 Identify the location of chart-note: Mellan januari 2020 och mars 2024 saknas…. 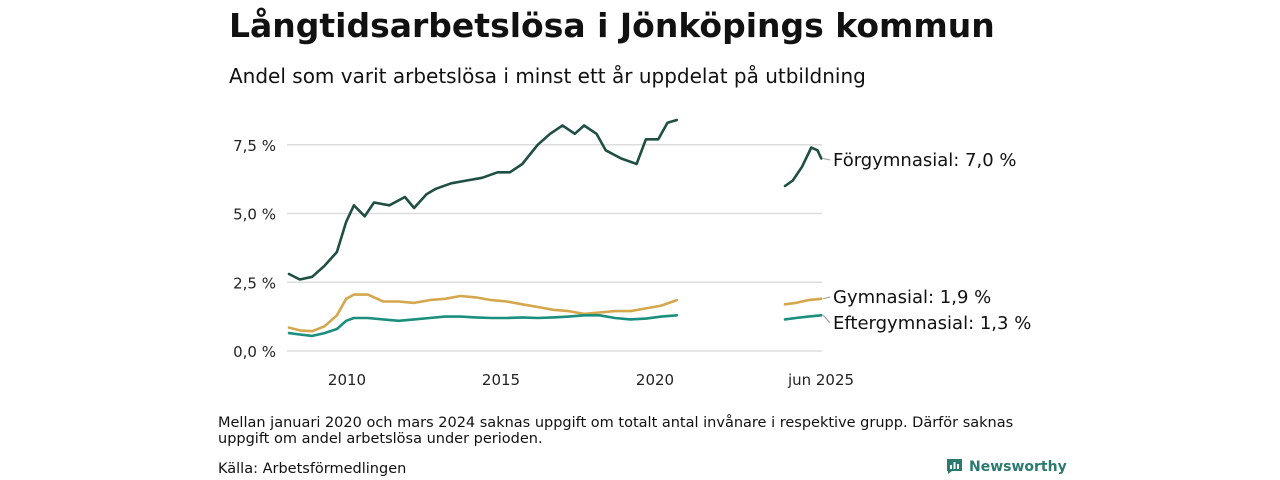
(616, 431).